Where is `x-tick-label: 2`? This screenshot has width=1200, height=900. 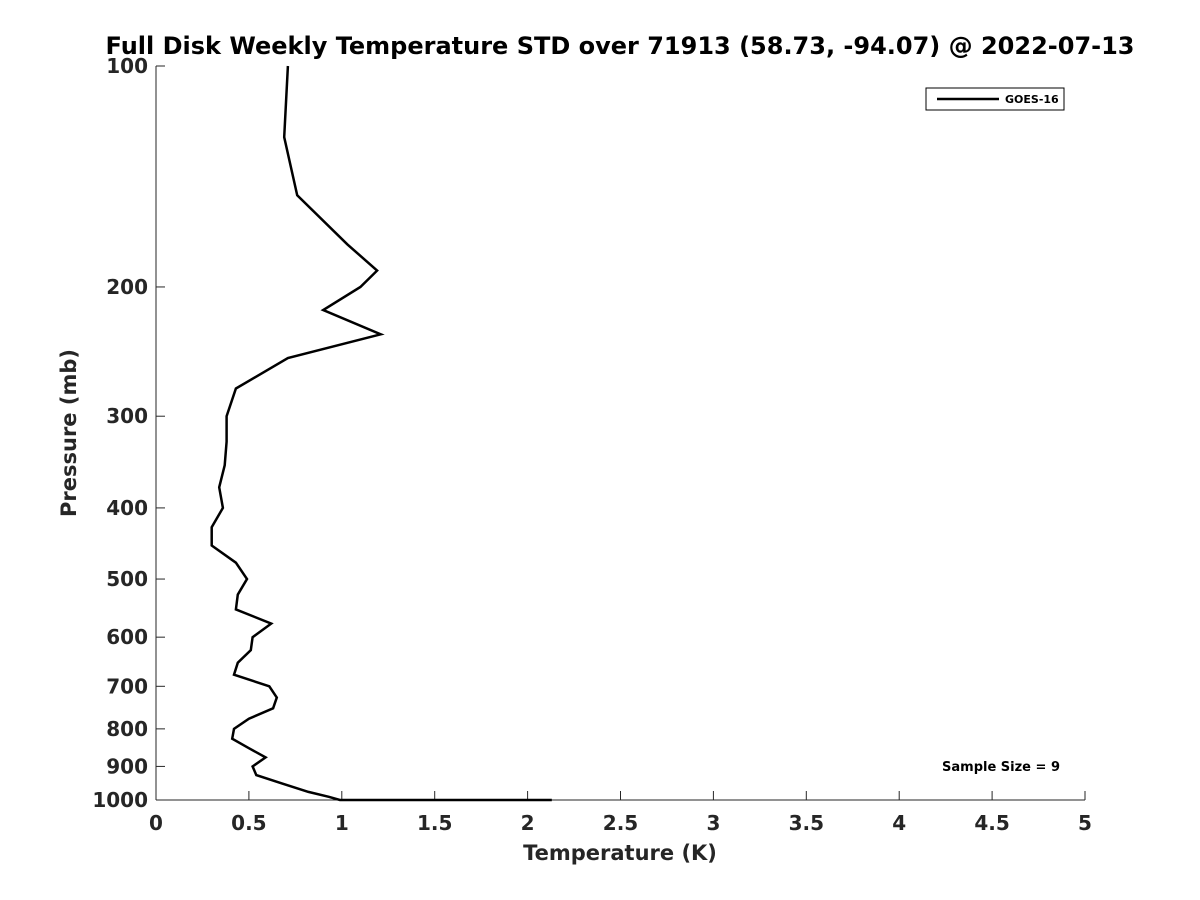 x-tick-label: 2 is located at coordinates (528, 823).